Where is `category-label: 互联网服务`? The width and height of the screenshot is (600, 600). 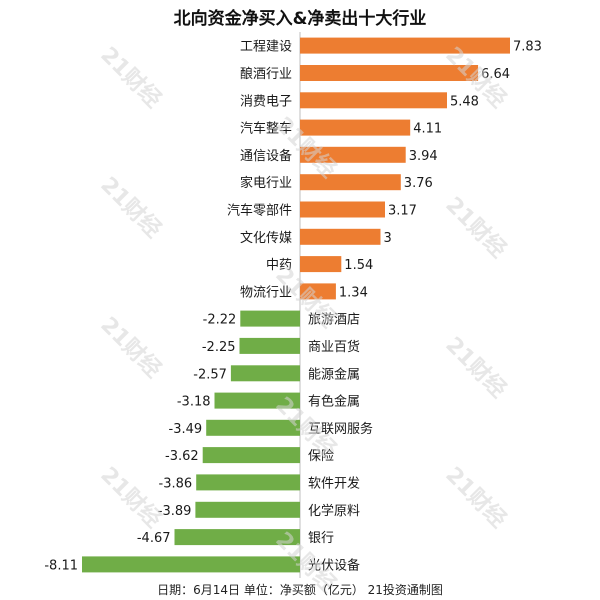
category-label: 互联网服务 is located at coordinates (340, 429).